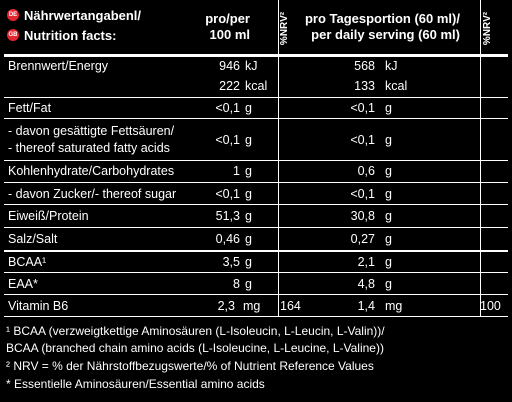 Image resolution: width=512 pixels, height=402 pixels. I want to click on nrv-header-100: %NRV², so click(285, 28).